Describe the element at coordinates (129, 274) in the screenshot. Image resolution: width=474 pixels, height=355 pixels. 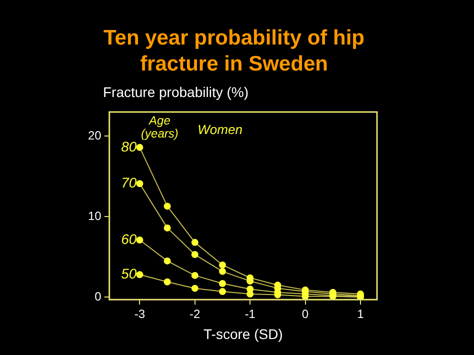
I see `series-label: 50` at that location.